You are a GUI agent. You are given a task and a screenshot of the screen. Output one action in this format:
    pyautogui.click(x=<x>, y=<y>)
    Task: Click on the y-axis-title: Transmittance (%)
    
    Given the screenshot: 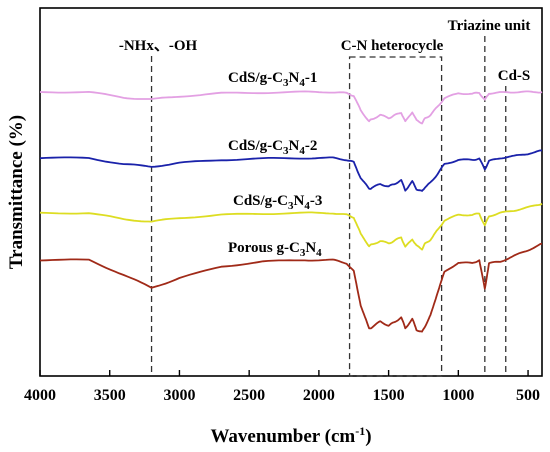 What is the action you would take?
    pyautogui.click(x=16, y=192)
    